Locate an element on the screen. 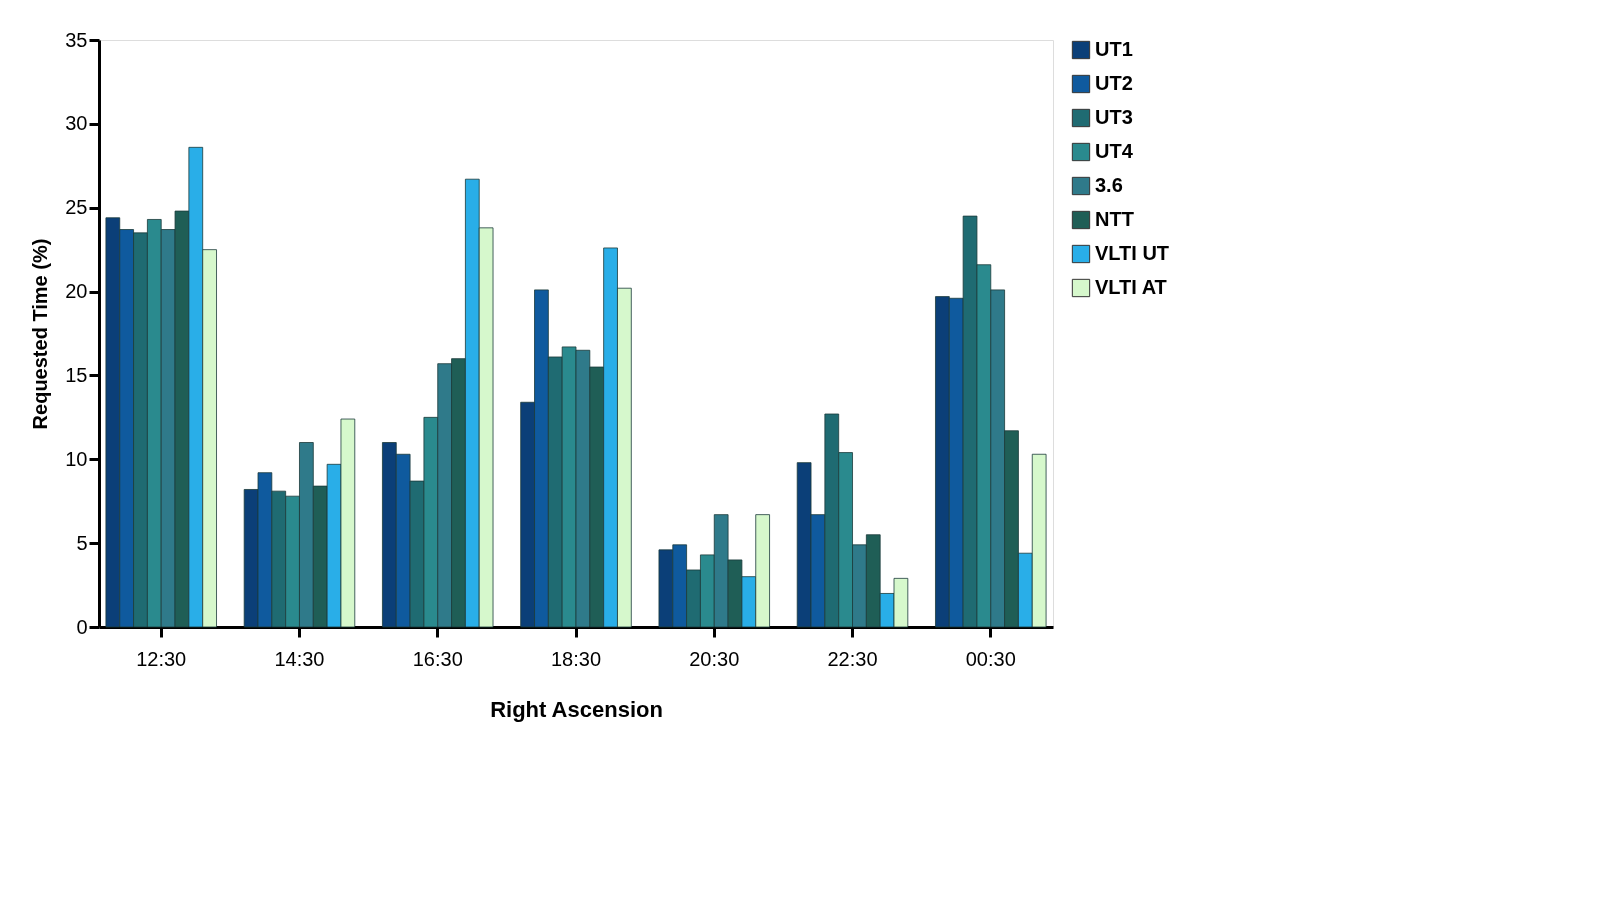  legend-label: NTT is located at coordinates (1114, 219).